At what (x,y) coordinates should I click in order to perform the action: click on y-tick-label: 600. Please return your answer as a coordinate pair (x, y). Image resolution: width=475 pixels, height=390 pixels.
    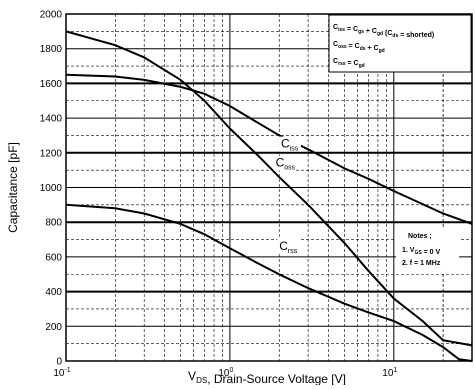
    Looking at the image, I should click on (53, 257).